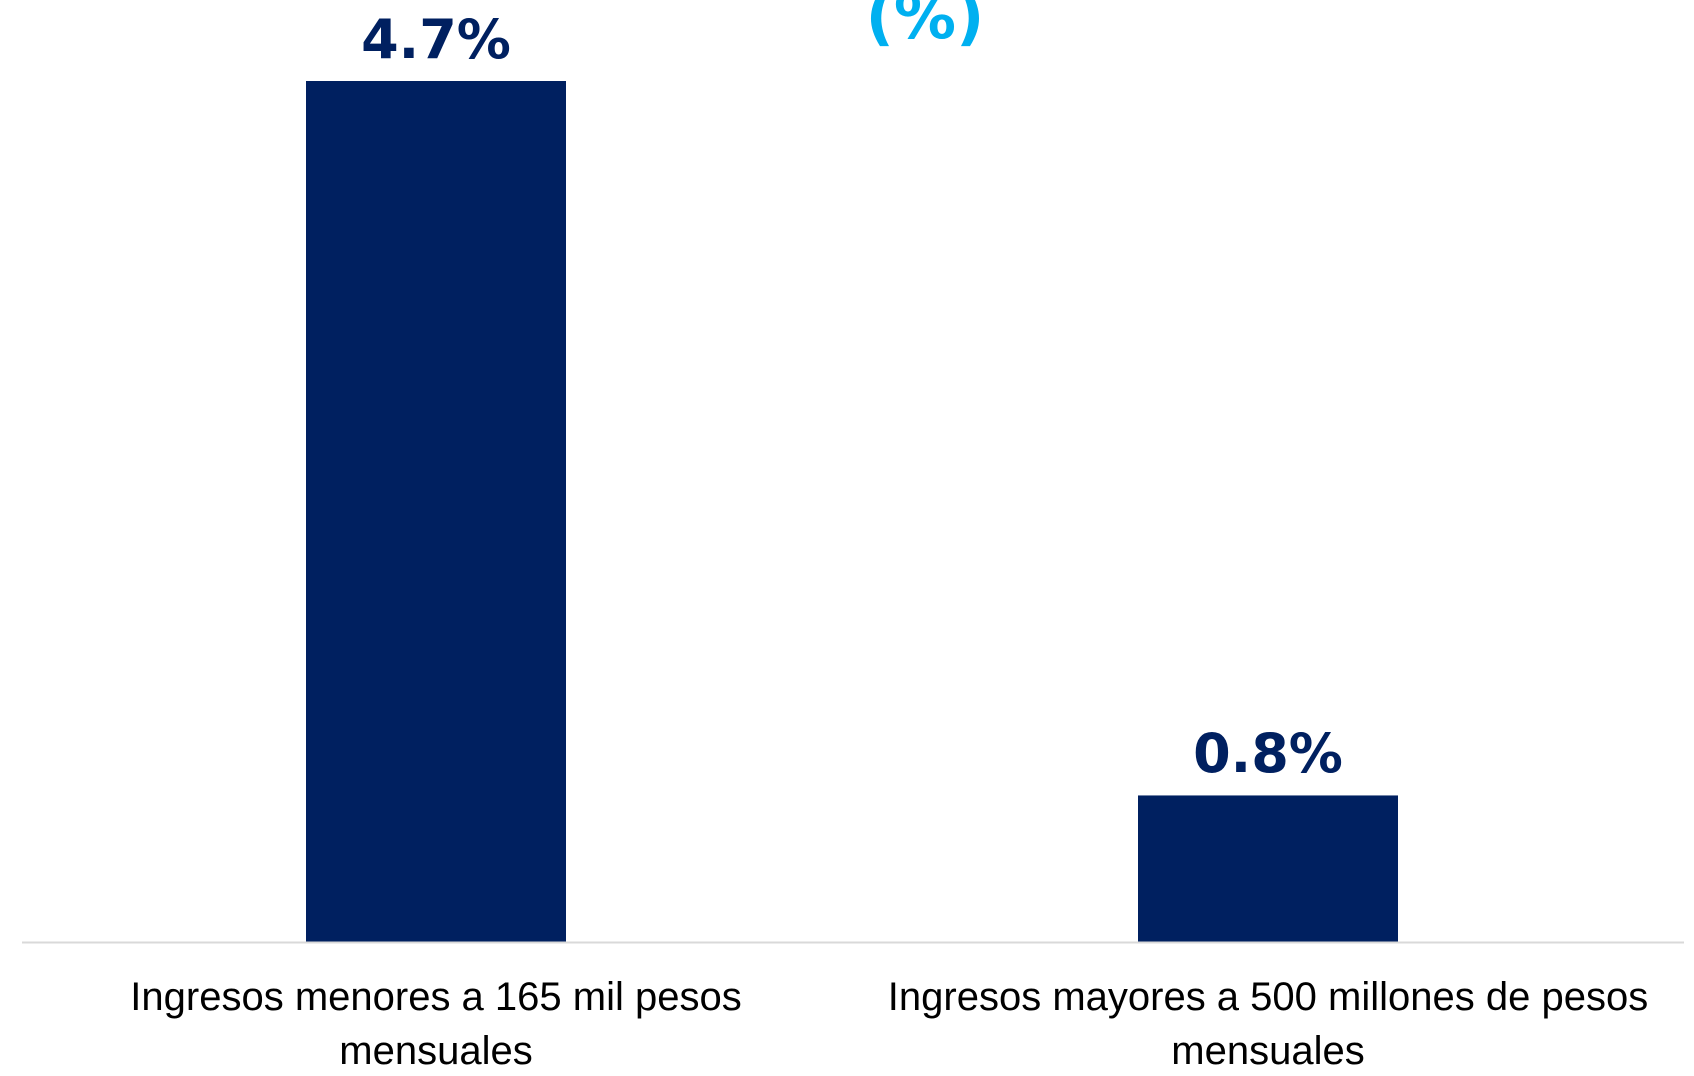 The image size is (1694, 1076). Describe the element at coordinates (1268, 754) in the screenshot. I see `data-label: 0.8%` at that location.